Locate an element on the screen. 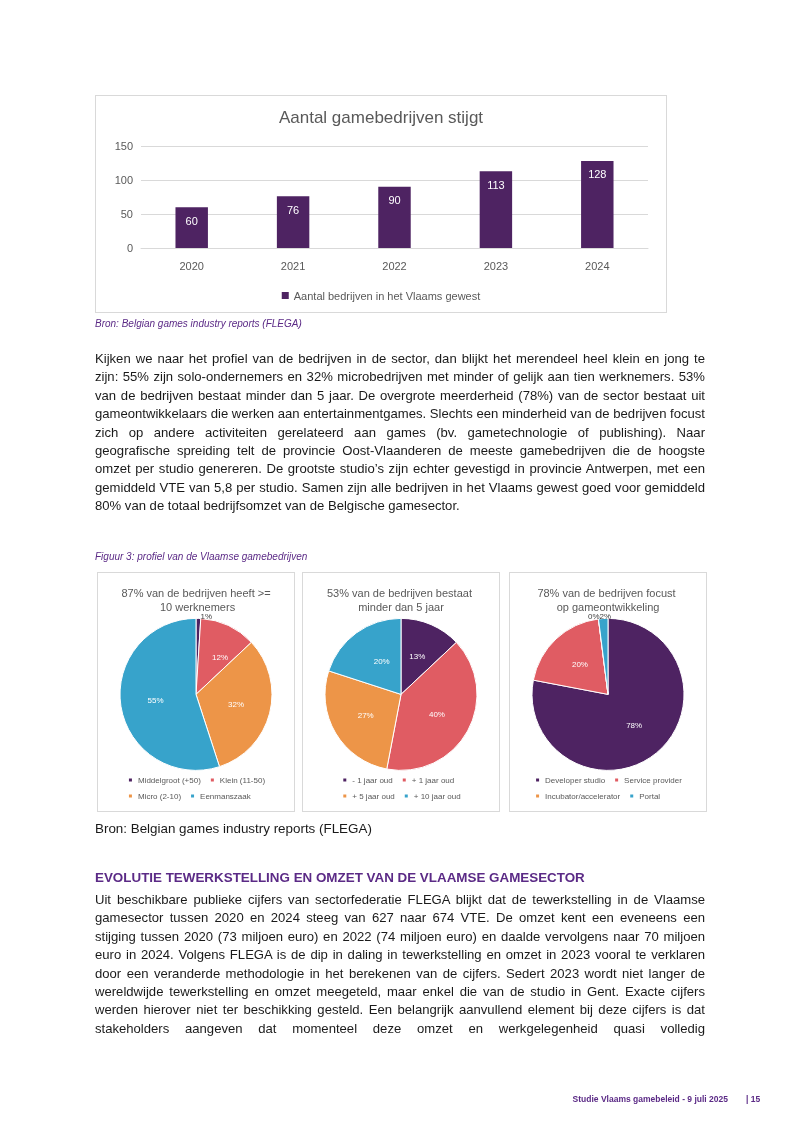  x-tick-label: 2022 is located at coordinates (394, 265).